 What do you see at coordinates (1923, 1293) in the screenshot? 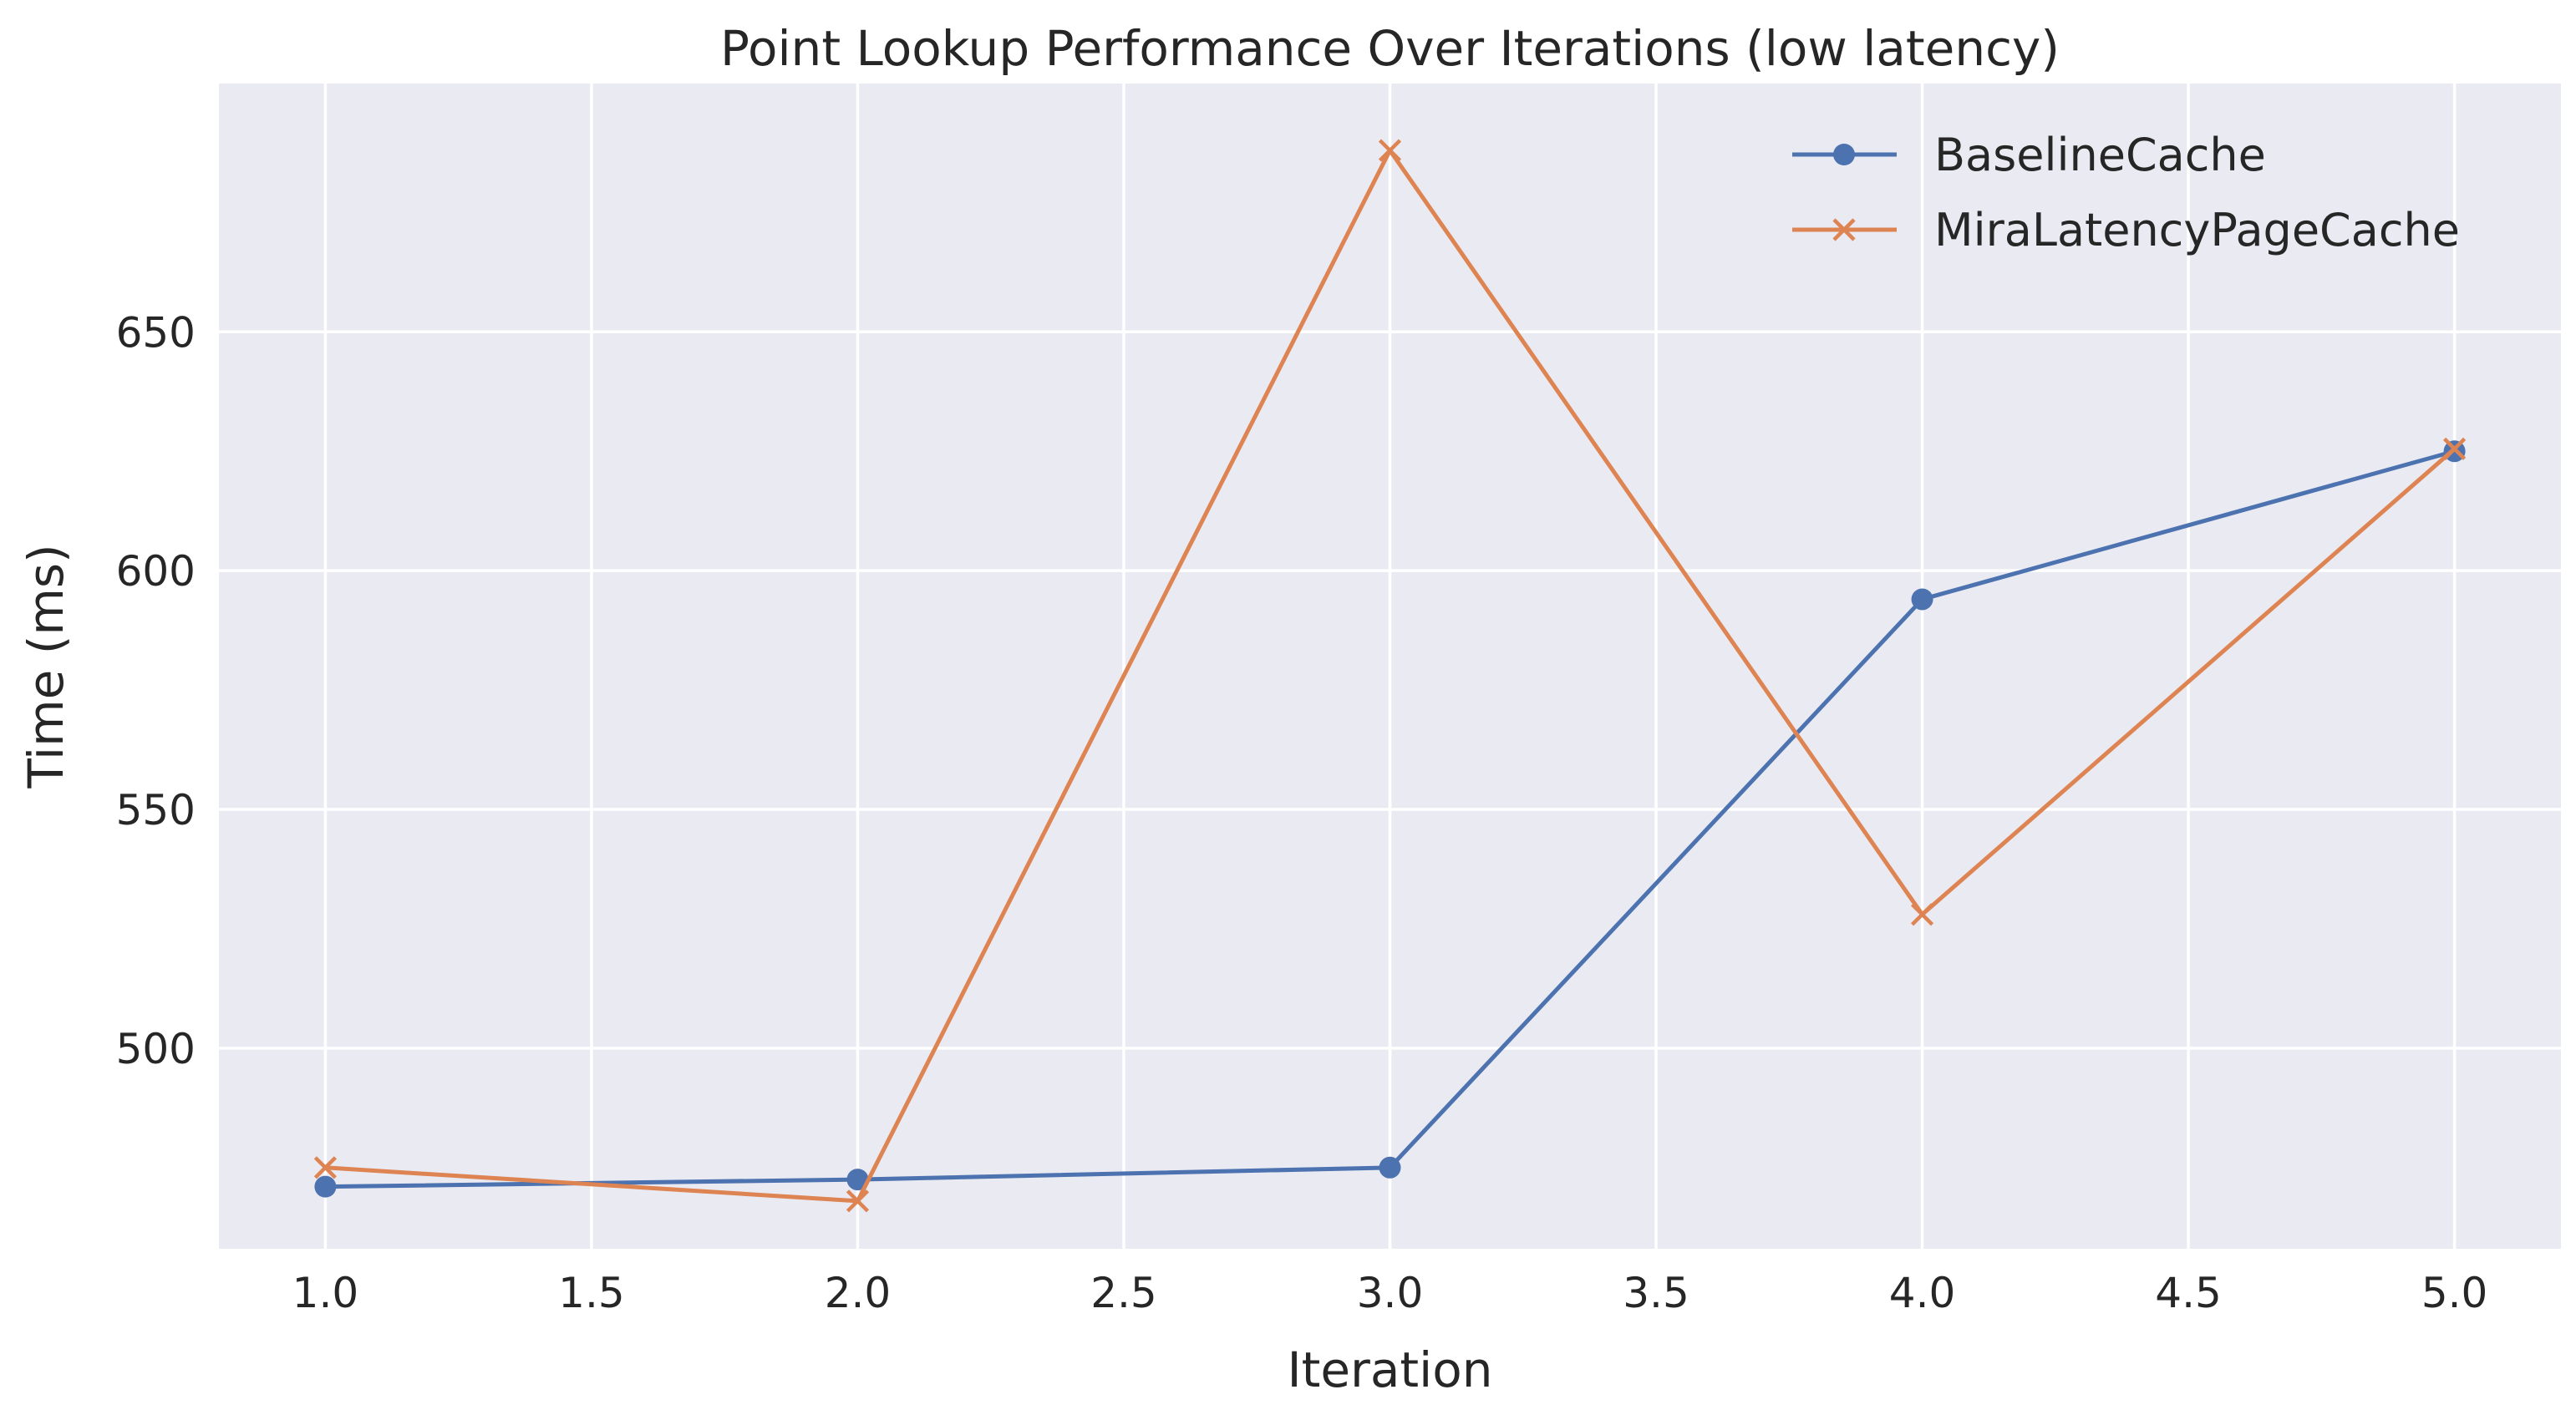
I see `x-tick-label: 4.0` at bounding box center [1923, 1293].